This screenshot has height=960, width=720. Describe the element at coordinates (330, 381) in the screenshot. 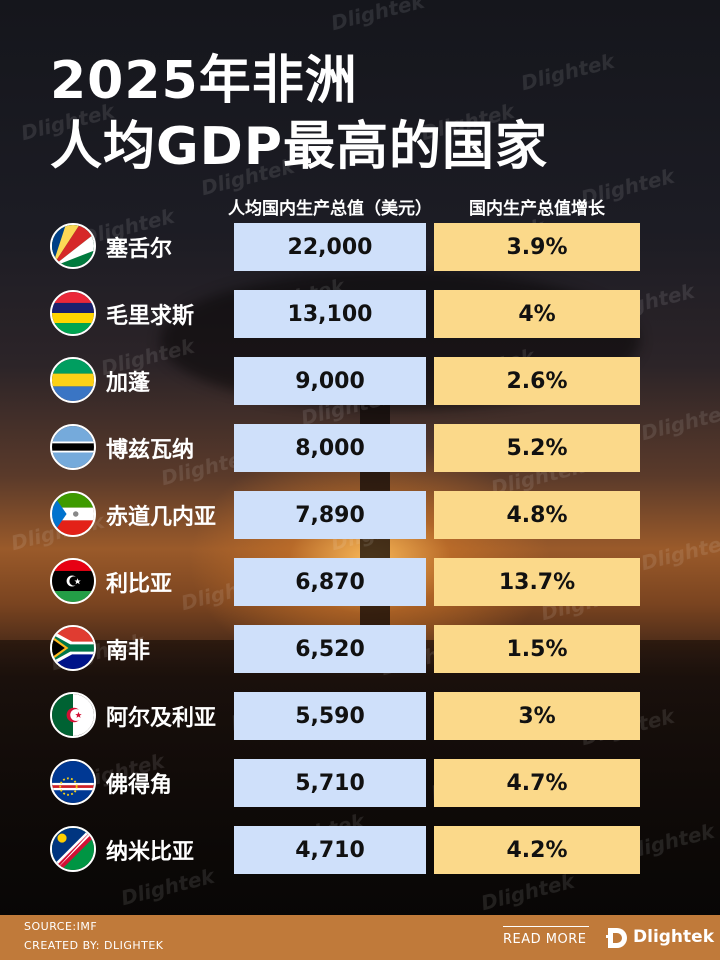

I see `gdp-value: 9,000` at that location.